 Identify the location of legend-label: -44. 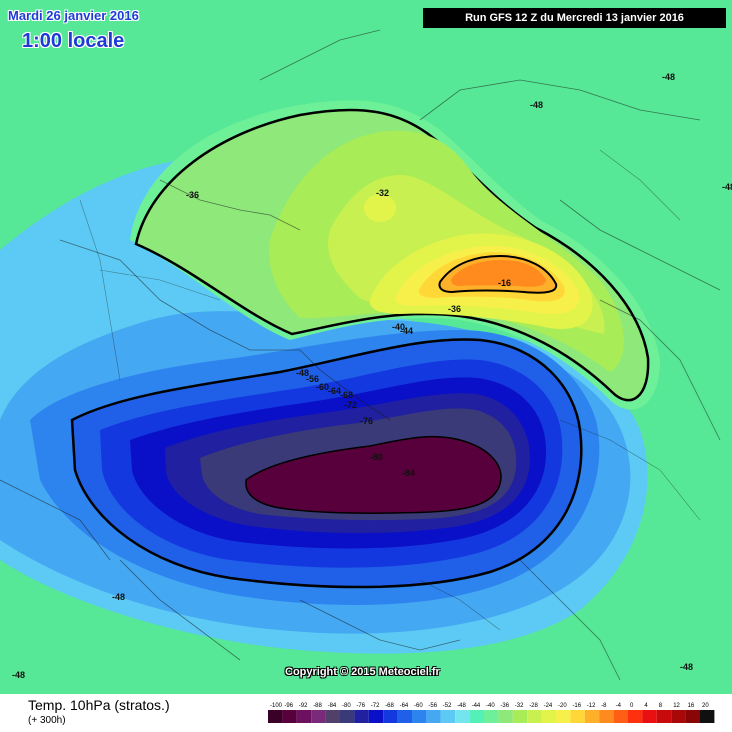
(476, 706).